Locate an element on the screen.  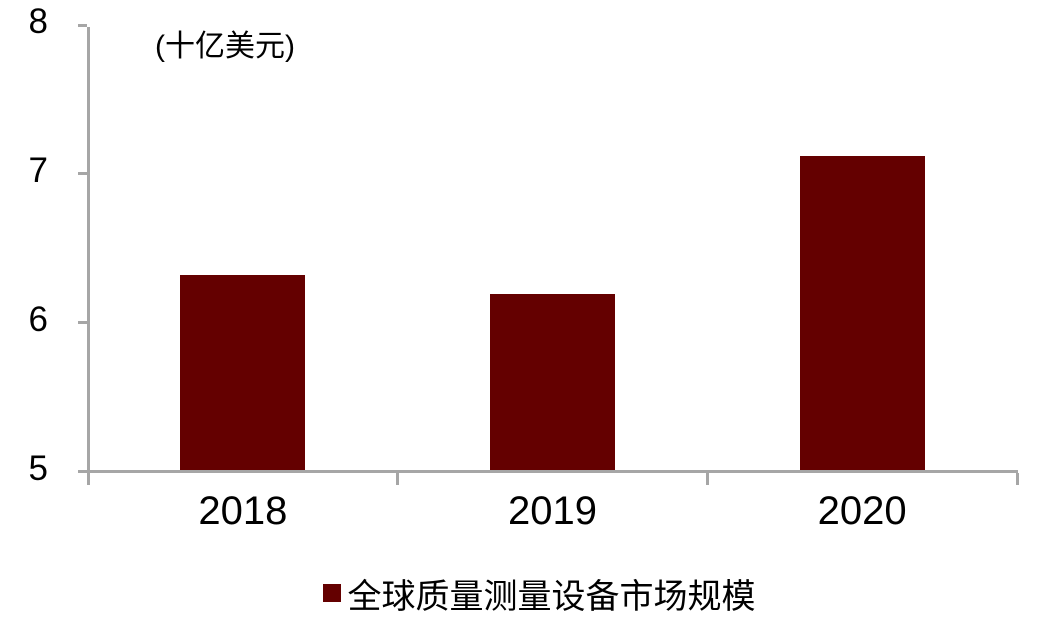
x-axis-label-2019: 2019 is located at coordinates (552, 511).